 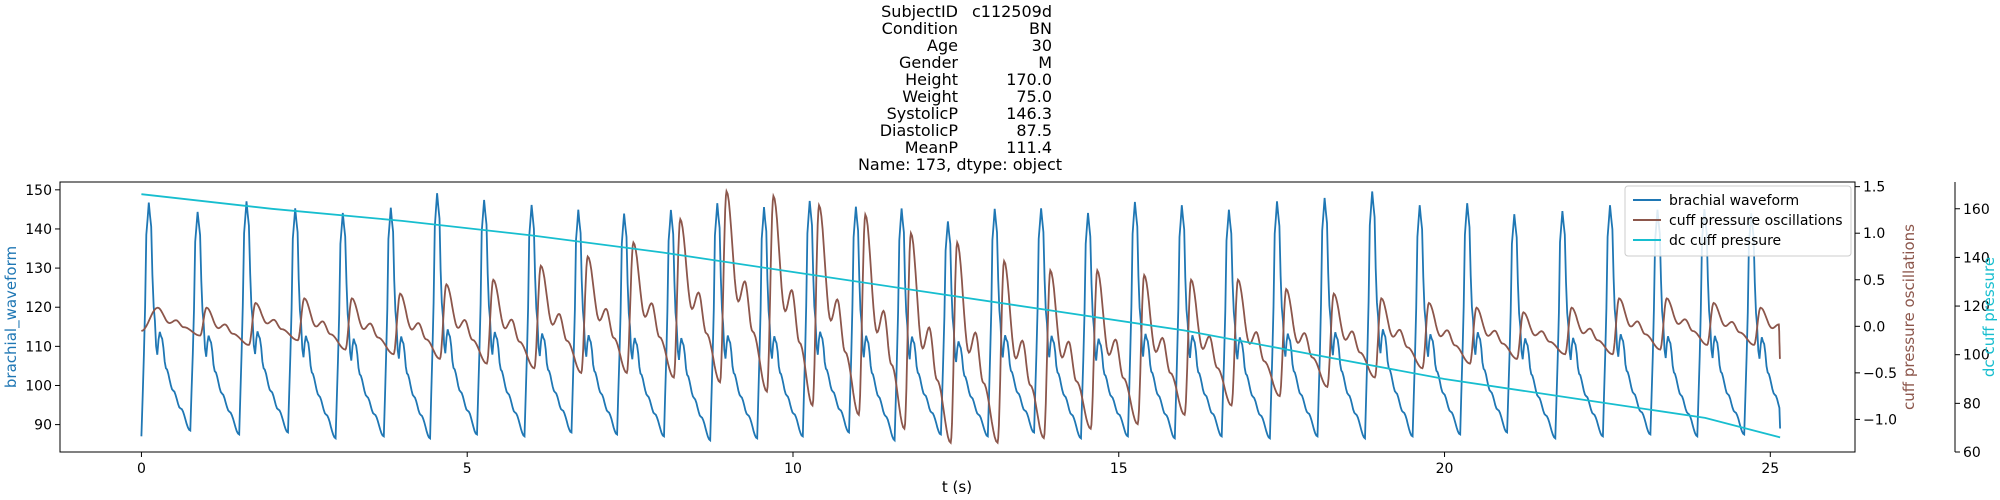 What do you see at coordinates (1045, 62) in the screenshot?
I see `title-value-gender: M` at bounding box center [1045, 62].